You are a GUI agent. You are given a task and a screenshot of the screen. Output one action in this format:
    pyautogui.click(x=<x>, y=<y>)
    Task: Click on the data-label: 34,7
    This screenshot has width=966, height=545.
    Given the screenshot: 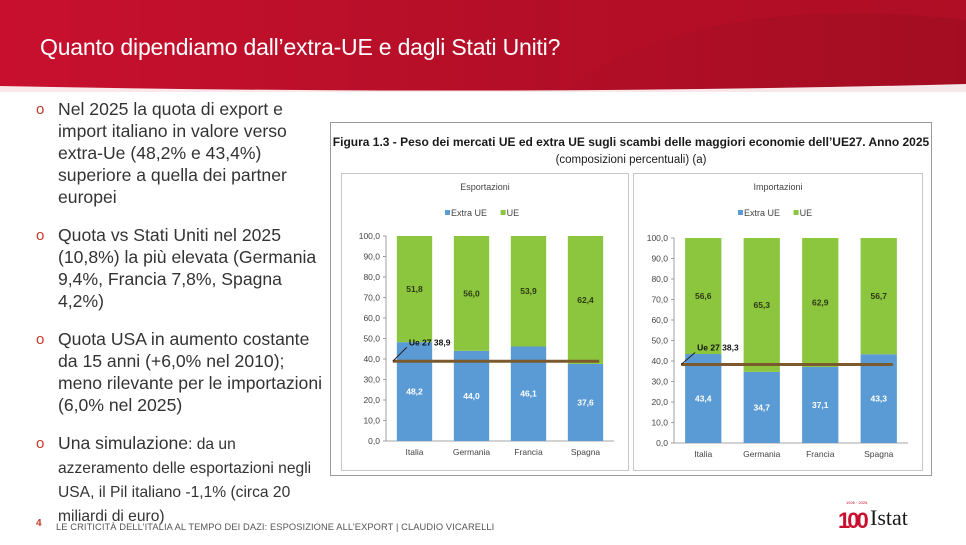 What is the action you would take?
    pyautogui.click(x=761, y=407)
    